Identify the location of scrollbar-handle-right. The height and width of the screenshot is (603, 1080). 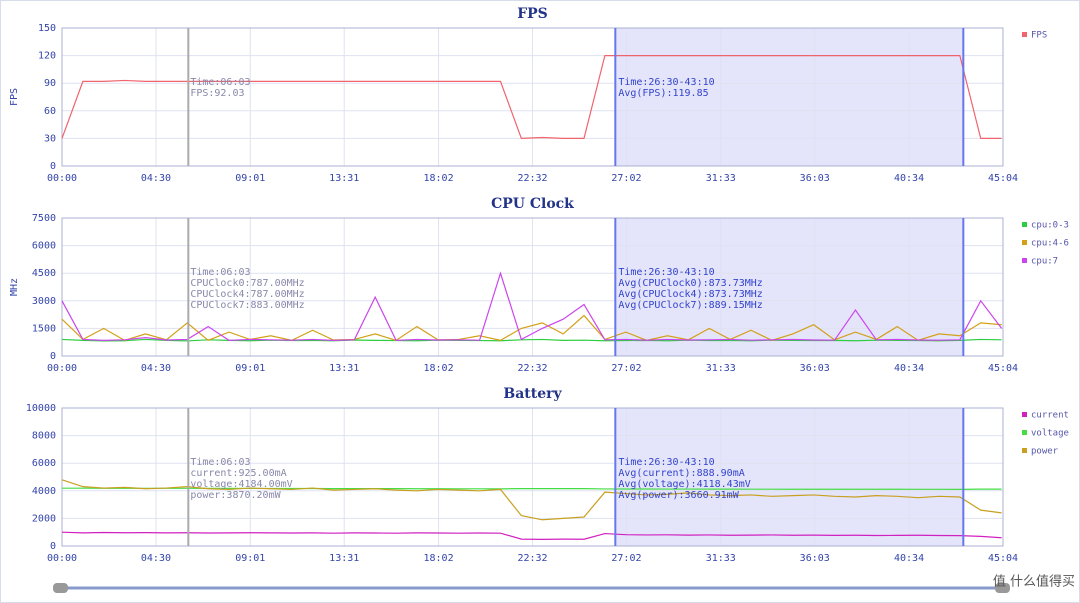
(1002, 588).